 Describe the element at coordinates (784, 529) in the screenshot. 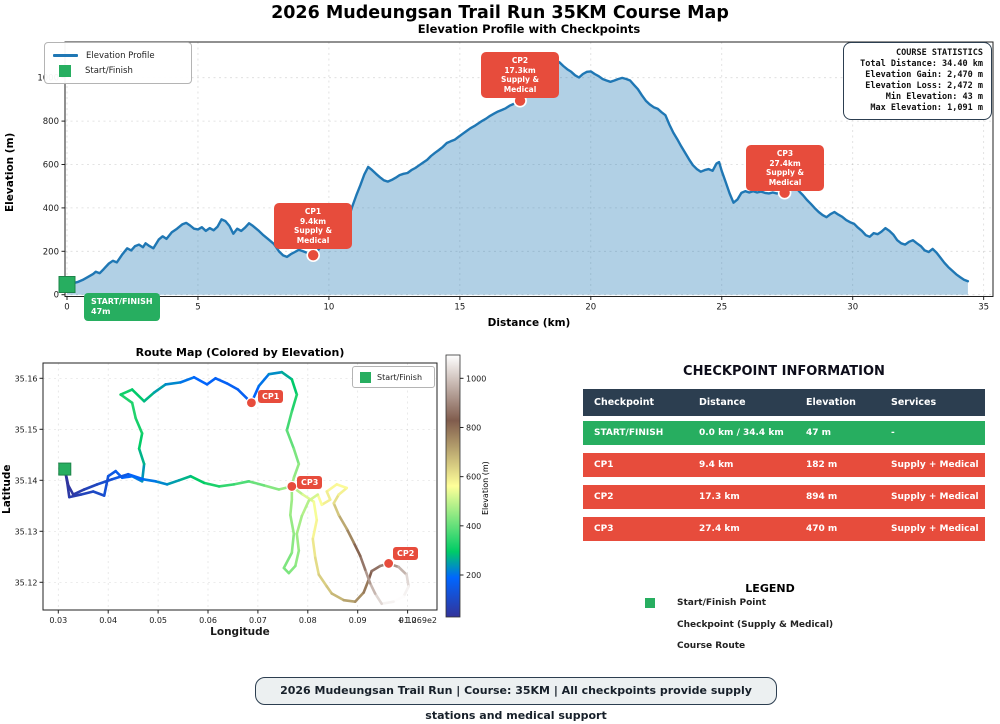

I see `table-row: CP3 27.4 km 470 m Supply + Medical` at that location.